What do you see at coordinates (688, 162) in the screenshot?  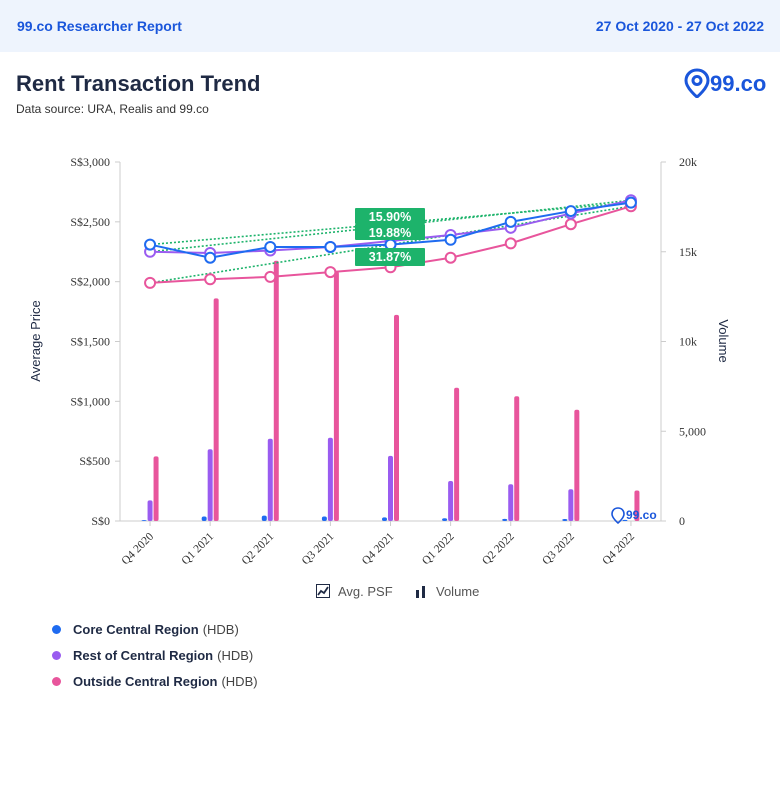 I see `y2-tick-label: 20k` at bounding box center [688, 162].